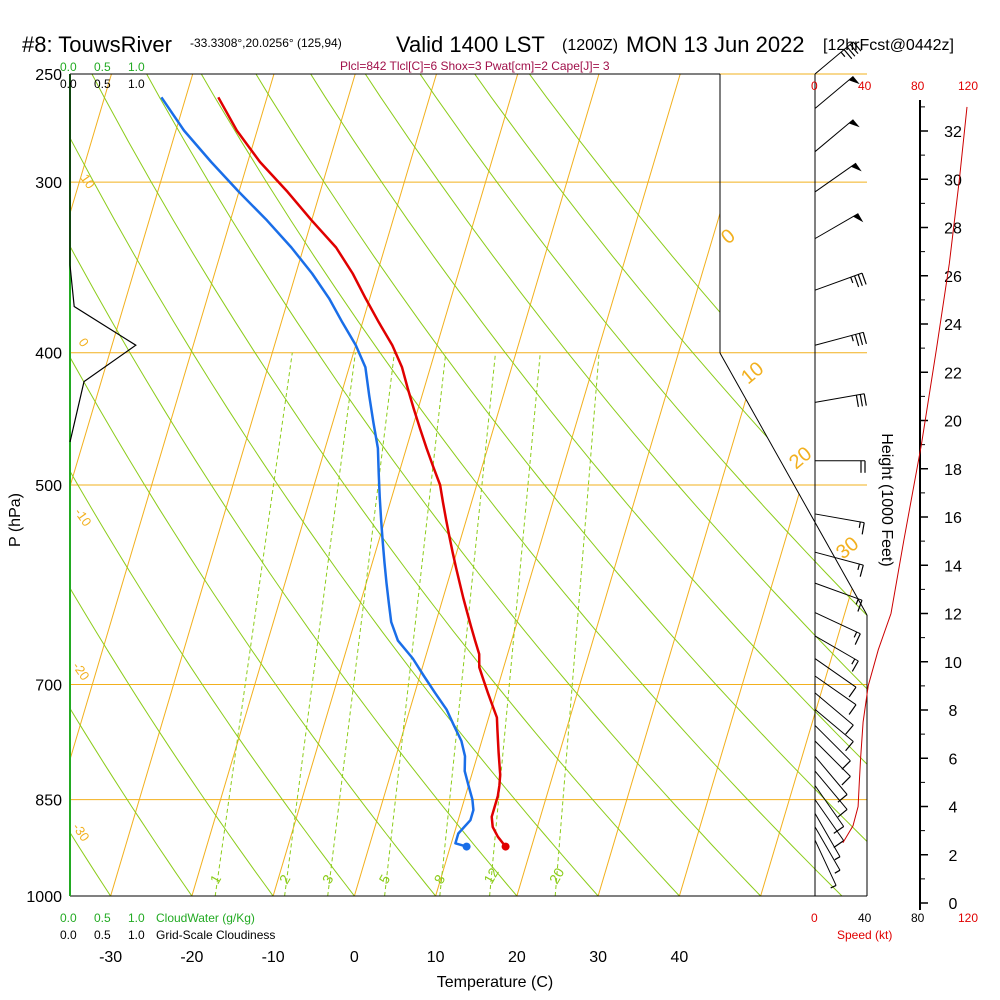 Image resolution: width=1000 pixels, height=1000 pixels. I want to click on valid-date: MON 13 Jun 2022, so click(715, 44).